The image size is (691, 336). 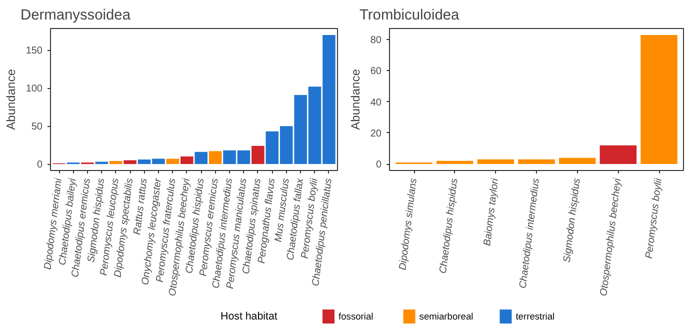 What do you see at coordinates (376, 72) in the screenshot?
I see `y-tick-label: 60` at bounding box center [376, 72].